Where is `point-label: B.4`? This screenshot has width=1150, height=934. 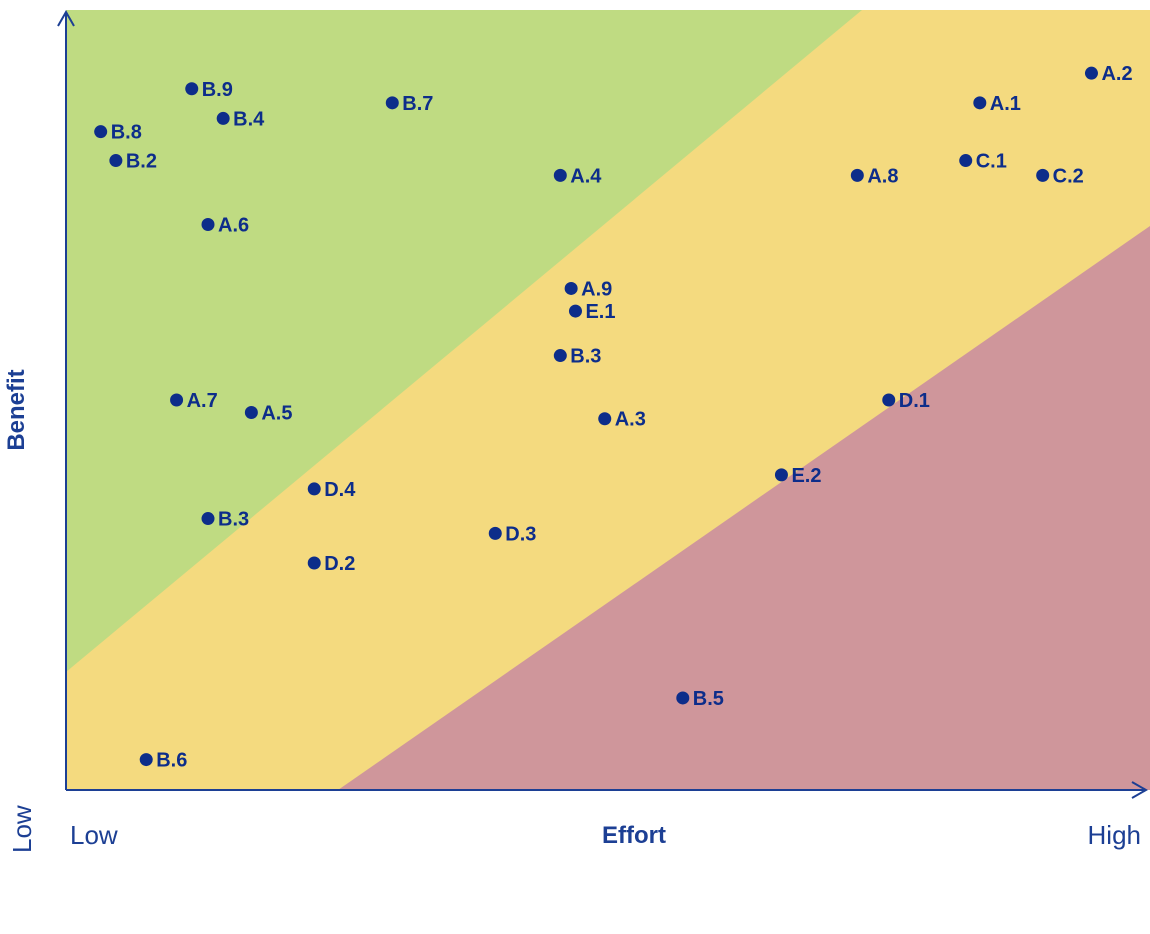 point-label: B.4 is located at coordinates (249, 119).